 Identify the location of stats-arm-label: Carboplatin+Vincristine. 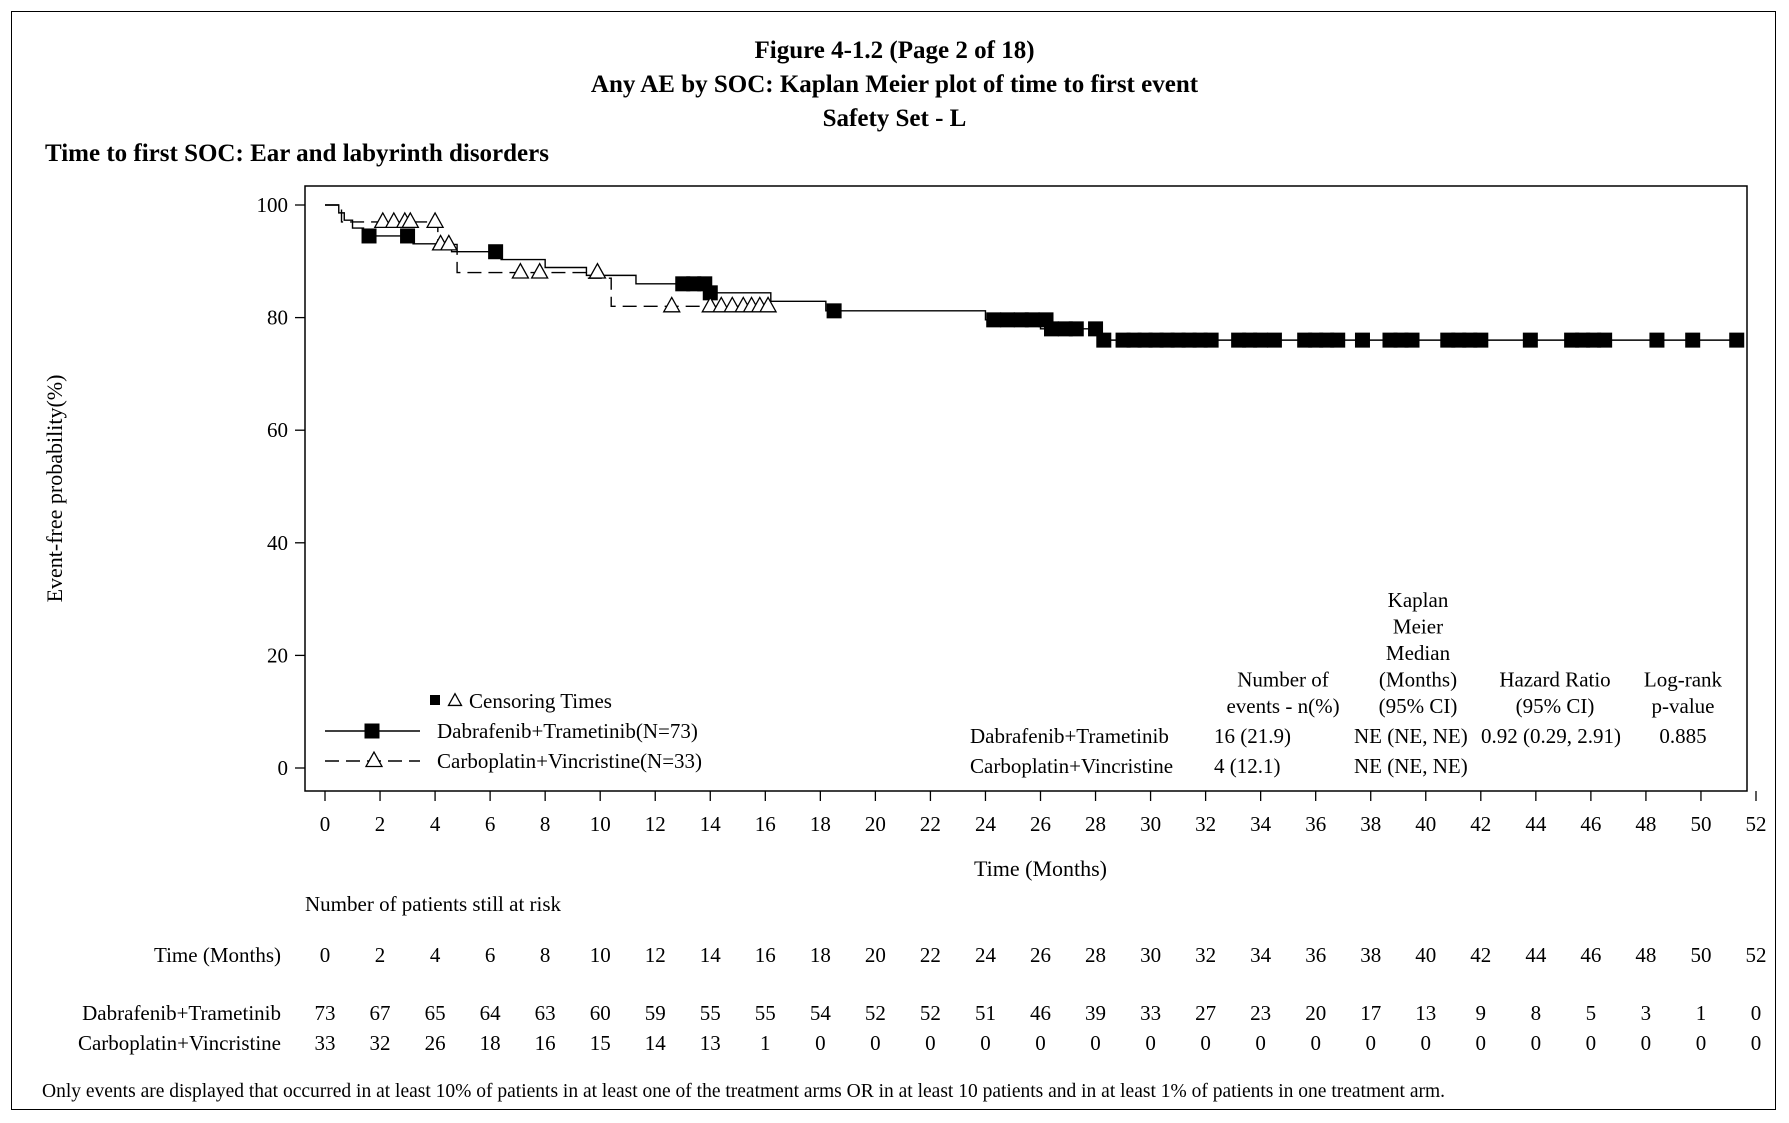
(1071, 766).